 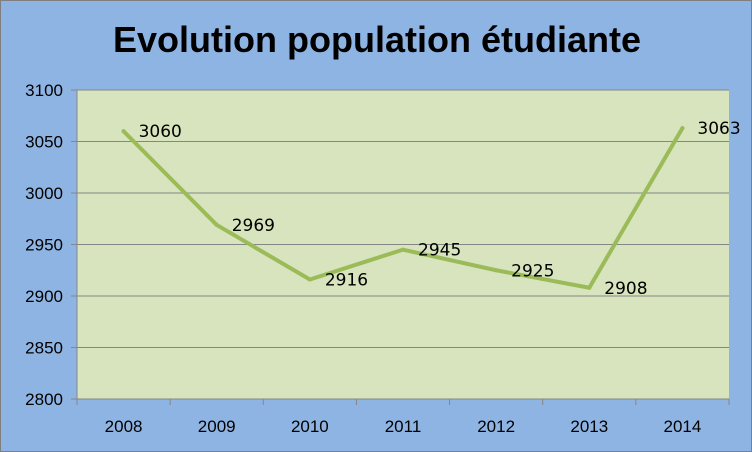 I want to click on x-tick-label: 2009, so click(x=217, y=426).